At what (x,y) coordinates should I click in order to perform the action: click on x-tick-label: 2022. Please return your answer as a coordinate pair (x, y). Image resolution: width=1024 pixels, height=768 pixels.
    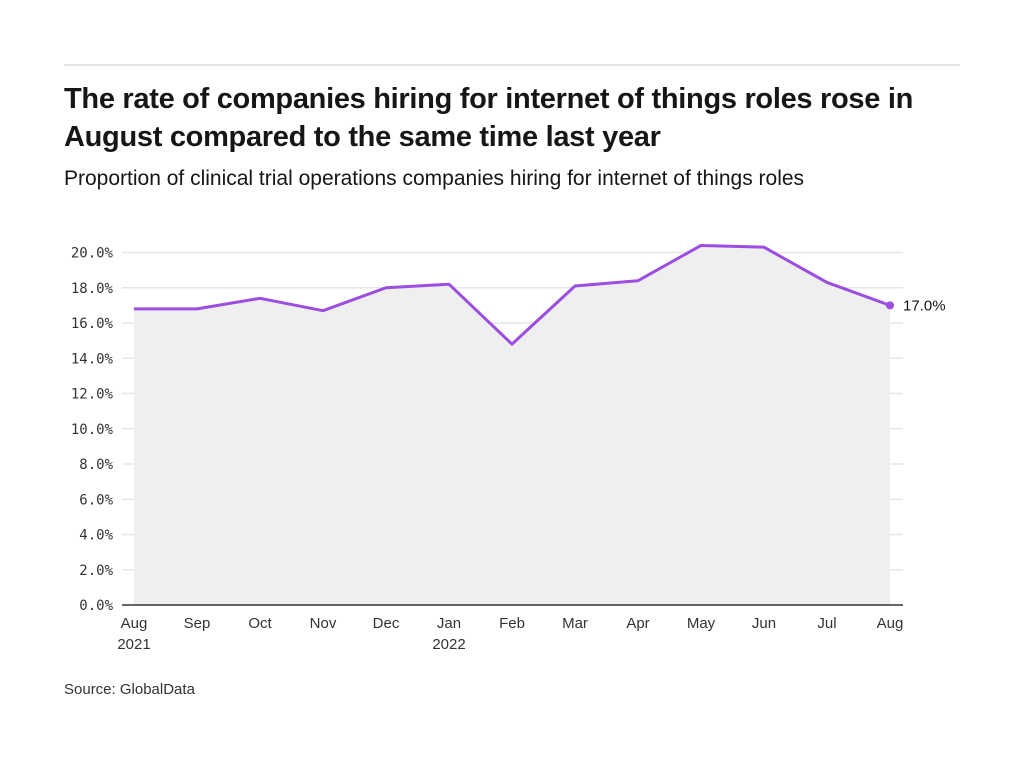
    Looking at the image, I should click on (448, 644).